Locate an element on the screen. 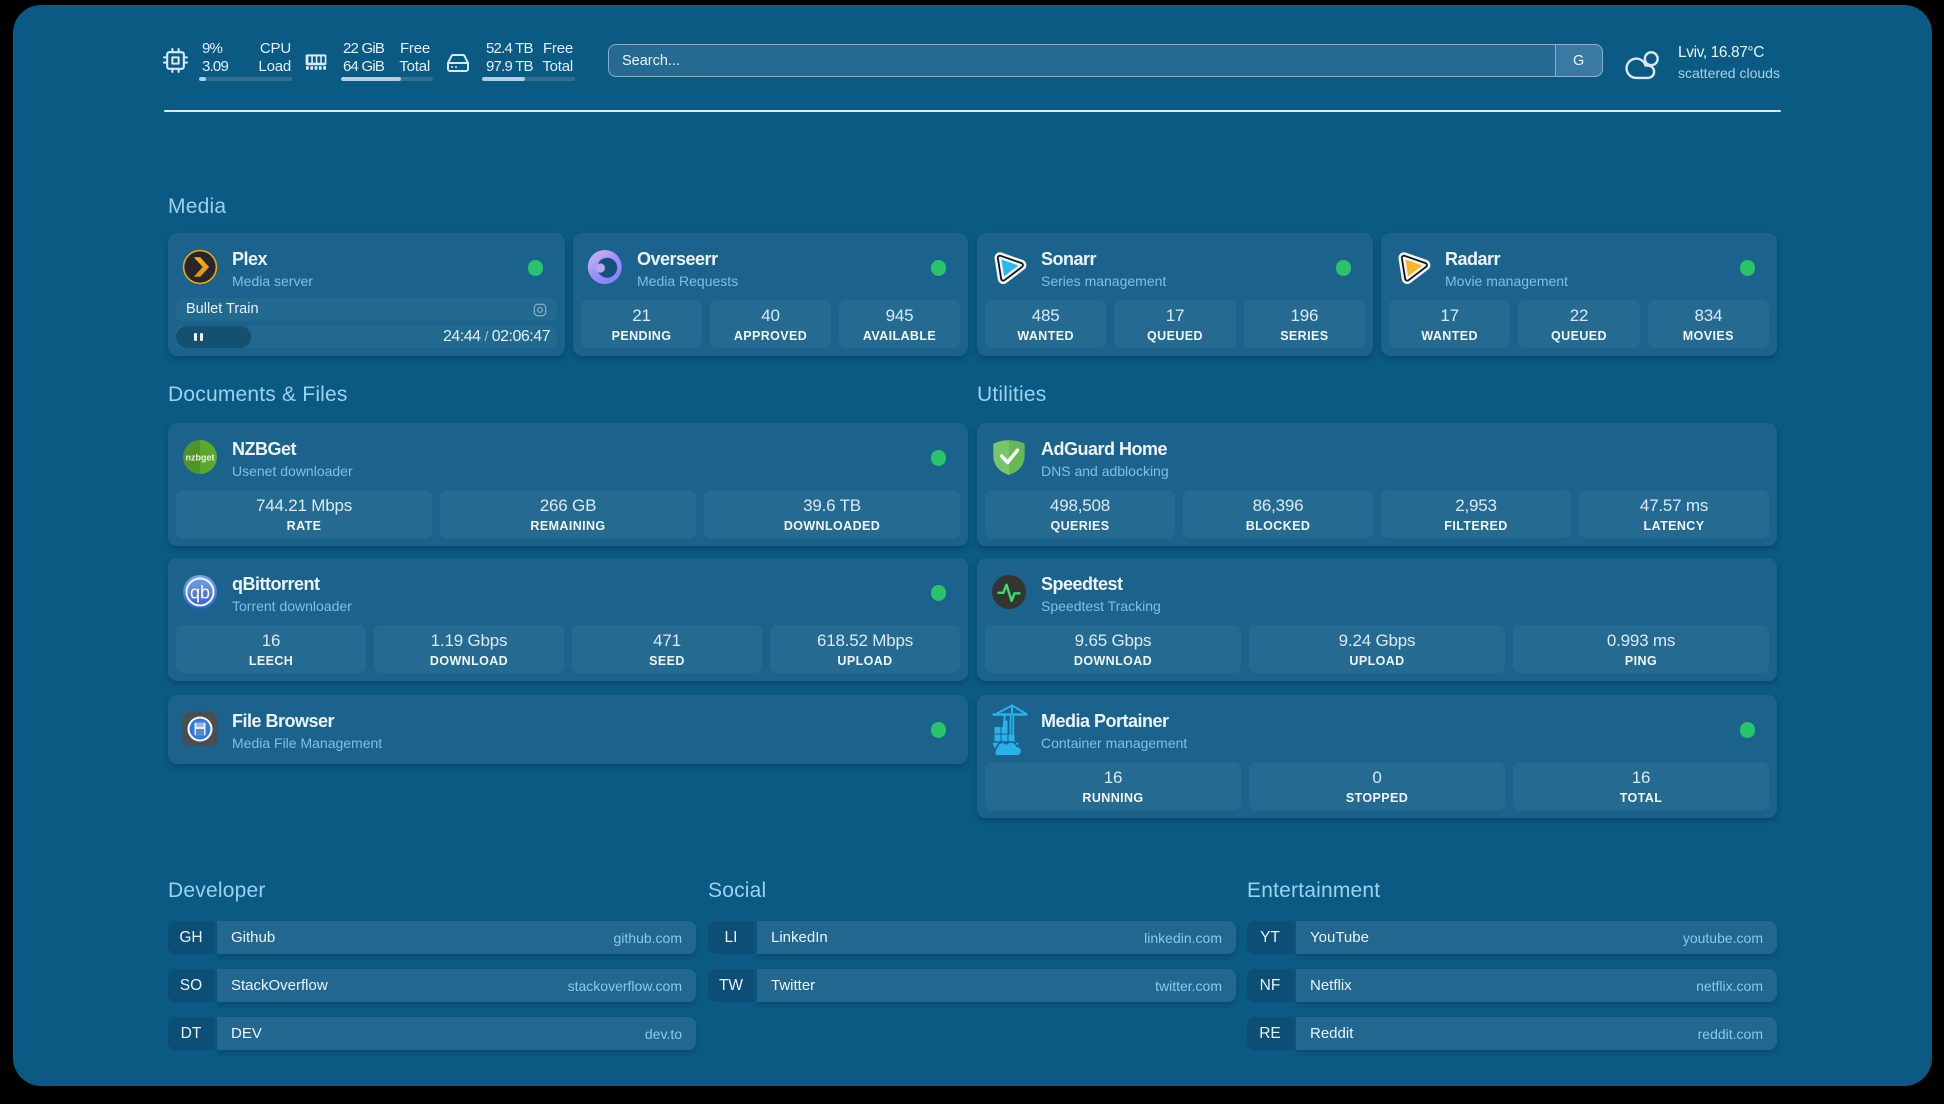  svg-text: nzbget is located at coordinates (200, 458).